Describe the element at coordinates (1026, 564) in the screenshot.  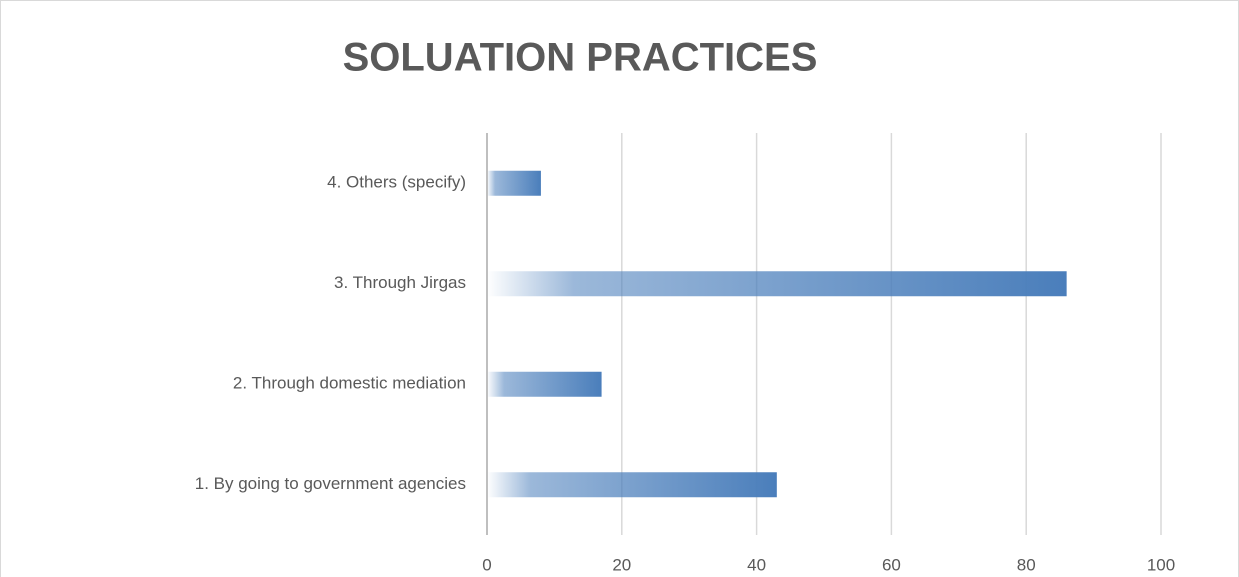
I see `x-tick-label: 80` at that location.